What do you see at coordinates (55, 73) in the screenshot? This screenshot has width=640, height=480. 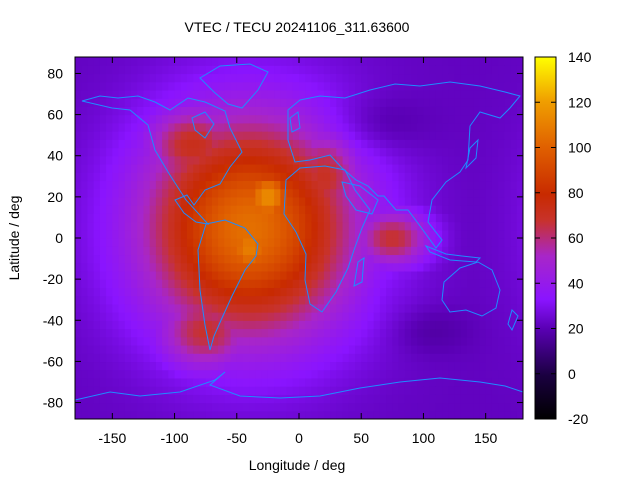 I see `y-tick-label: 80` at bounding box center [55, 73].